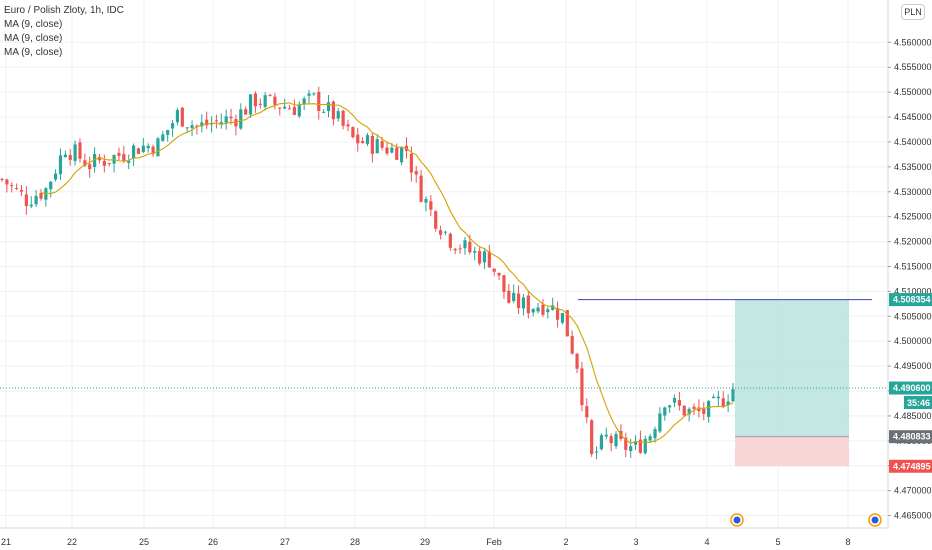  I want to click on stop-zone, so click(792, 451).